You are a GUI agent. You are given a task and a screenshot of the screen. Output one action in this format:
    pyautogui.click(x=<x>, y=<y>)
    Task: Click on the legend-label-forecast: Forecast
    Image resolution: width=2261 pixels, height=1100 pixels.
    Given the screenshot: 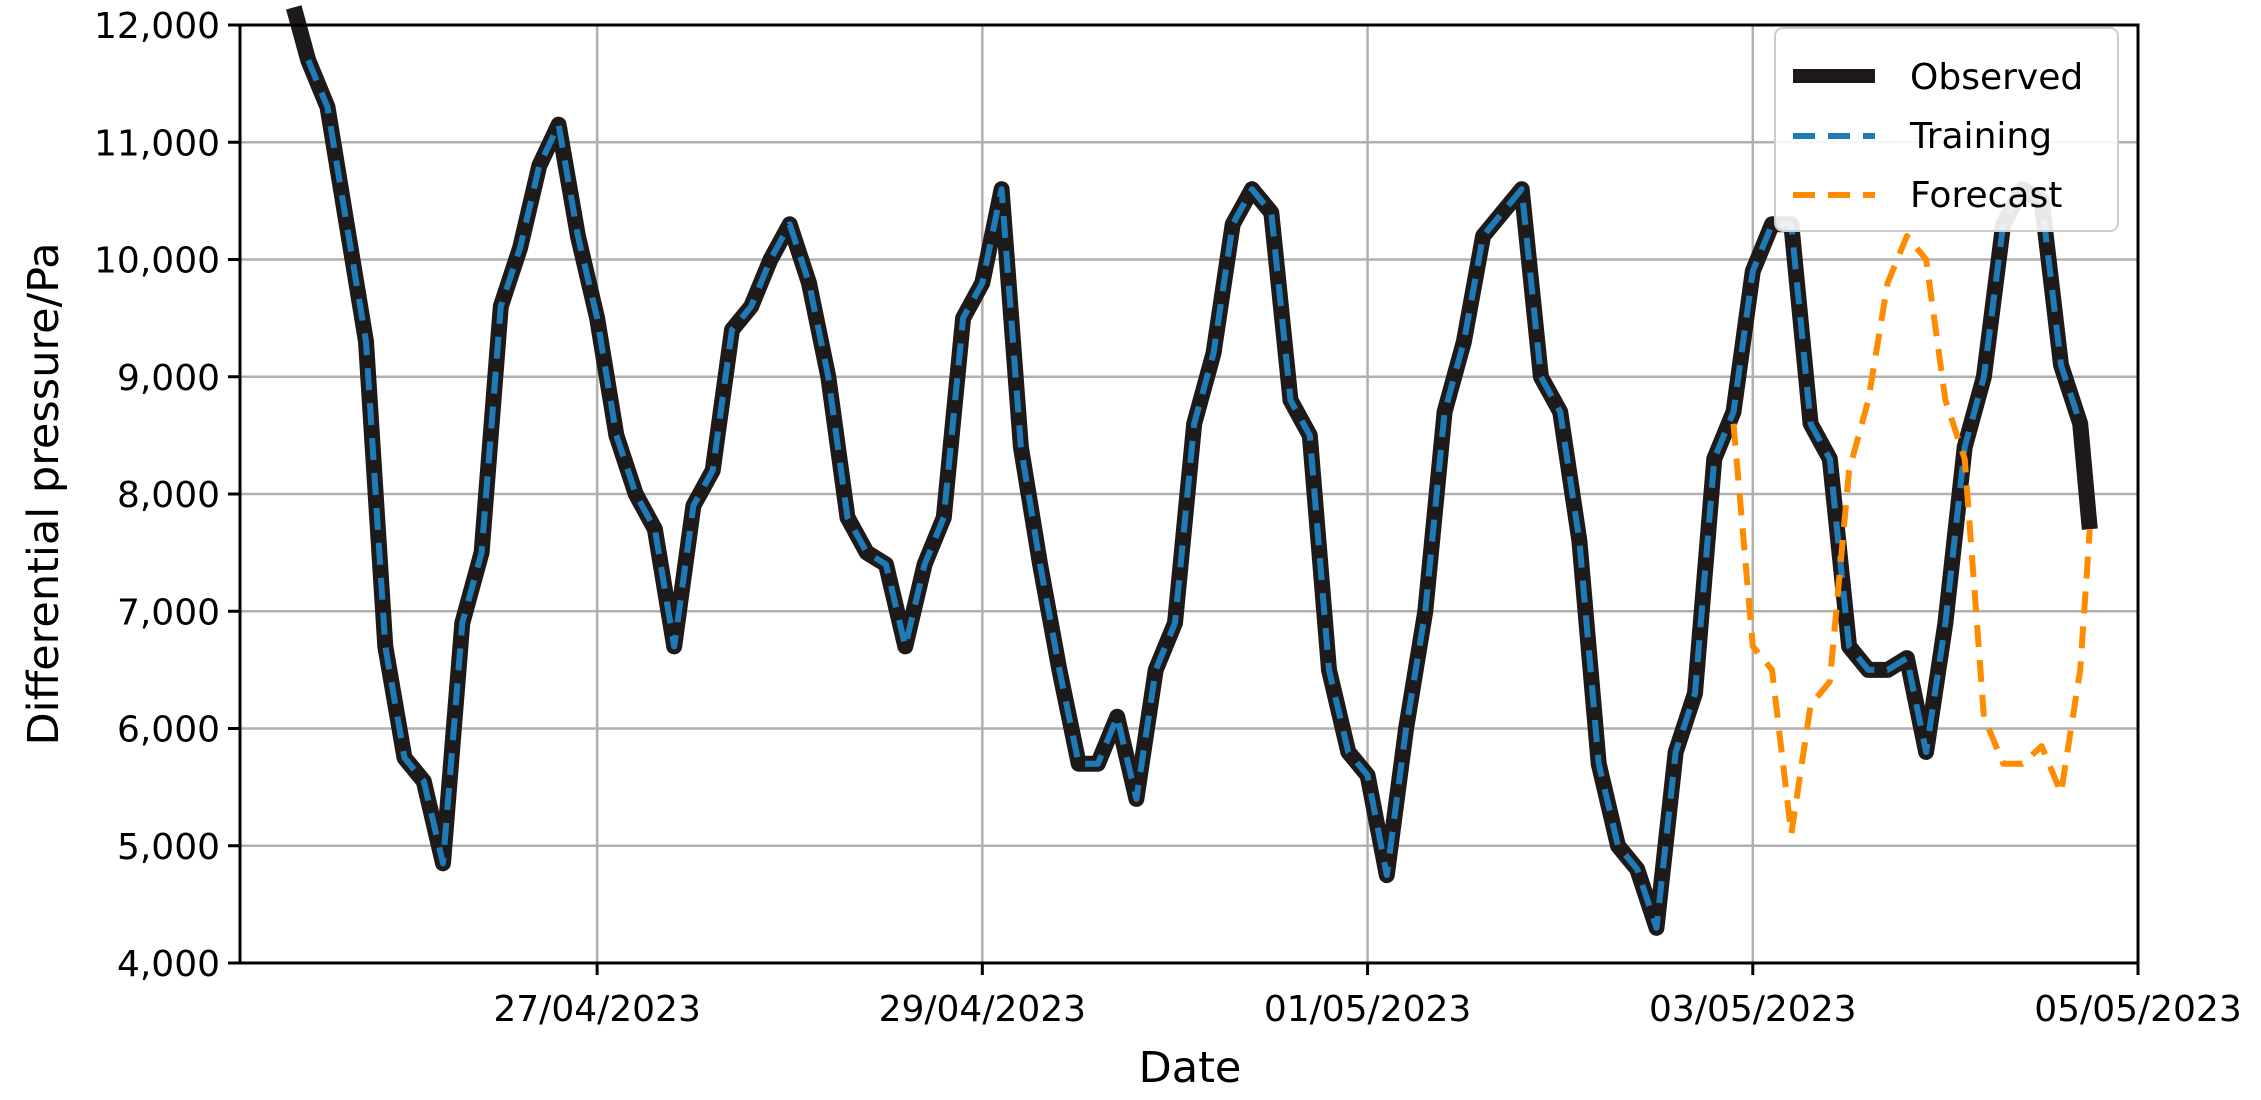 What is the action you would take?
    pyautogui.click(x=1986, y=195)
    